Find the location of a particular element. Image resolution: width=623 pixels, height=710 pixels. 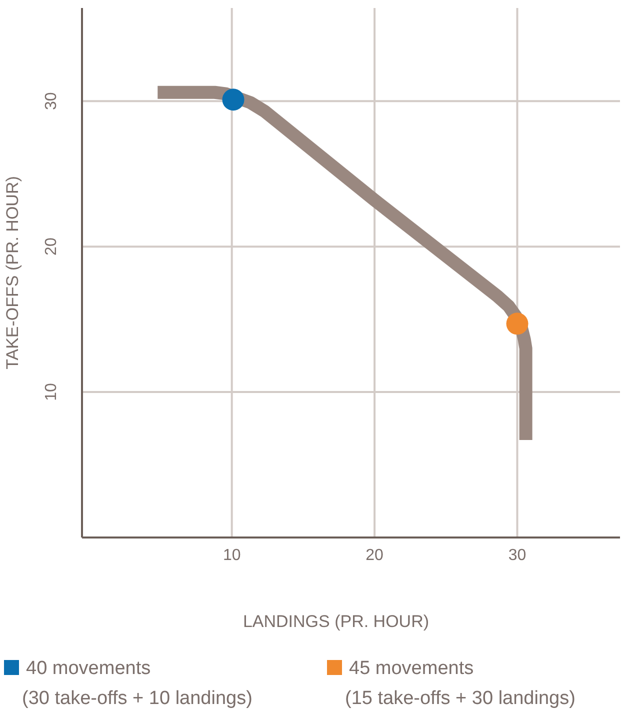

x-tick-label: 30 is located at coordinates (517, 555).